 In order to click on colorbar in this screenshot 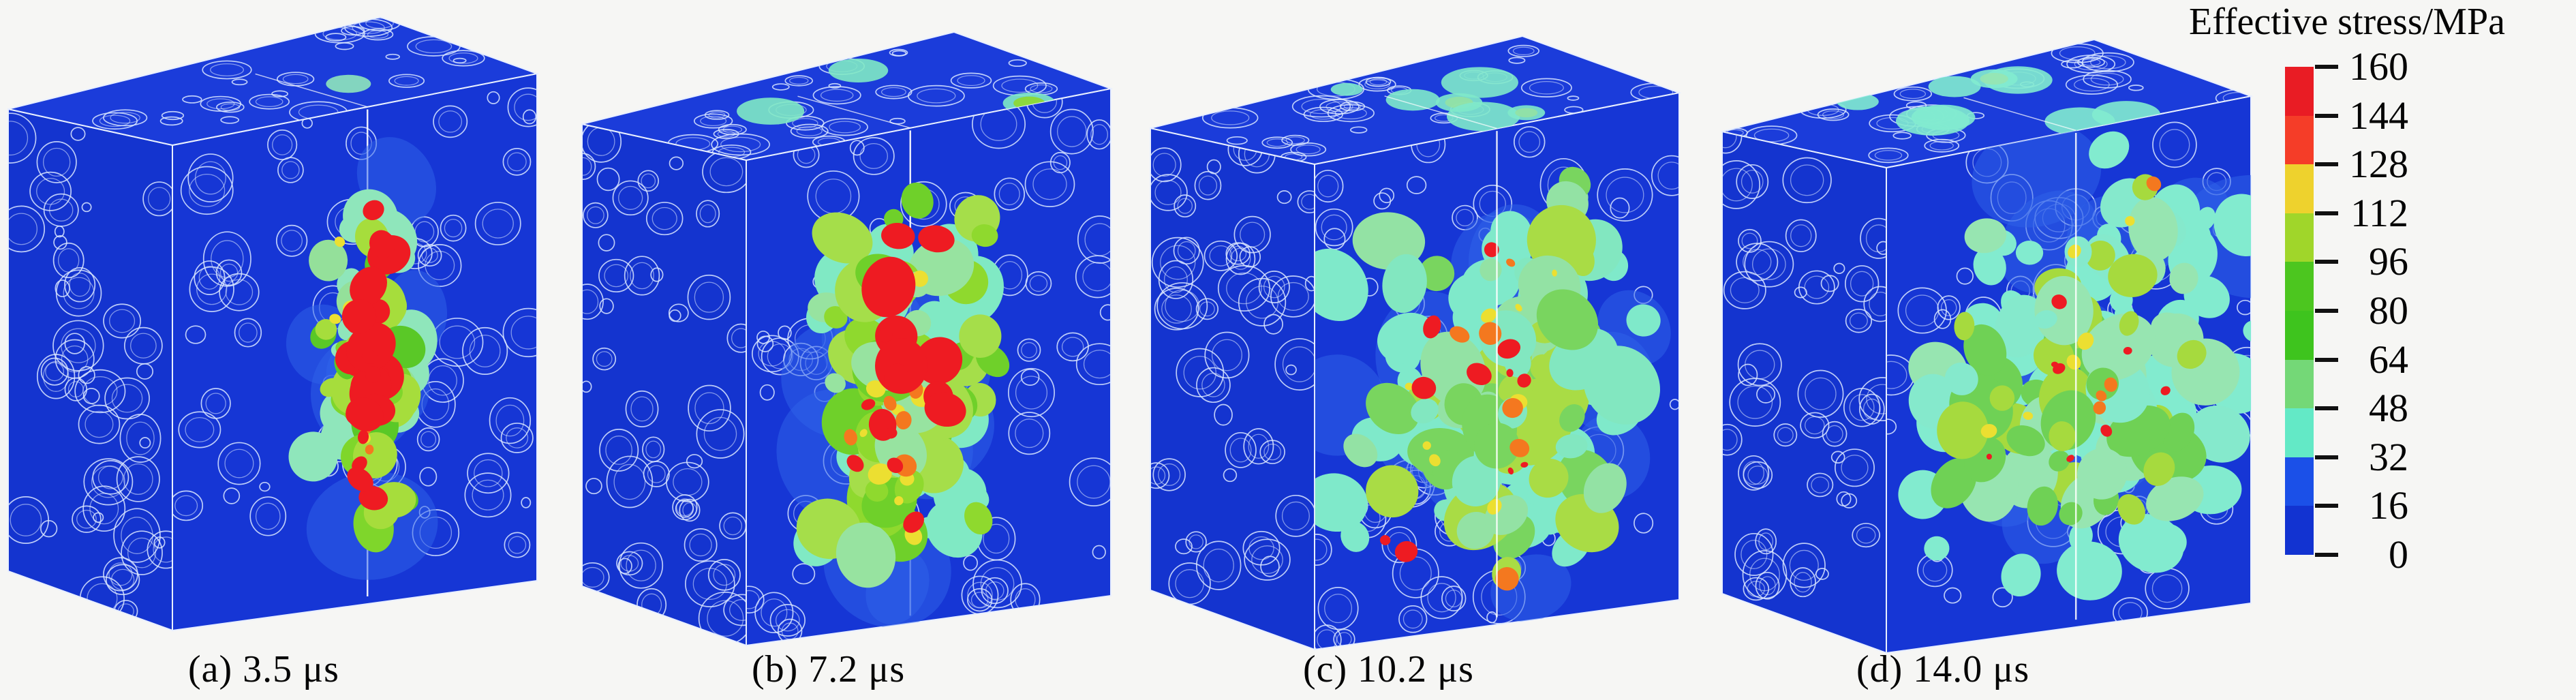, I will do `click(2299, 311)`.